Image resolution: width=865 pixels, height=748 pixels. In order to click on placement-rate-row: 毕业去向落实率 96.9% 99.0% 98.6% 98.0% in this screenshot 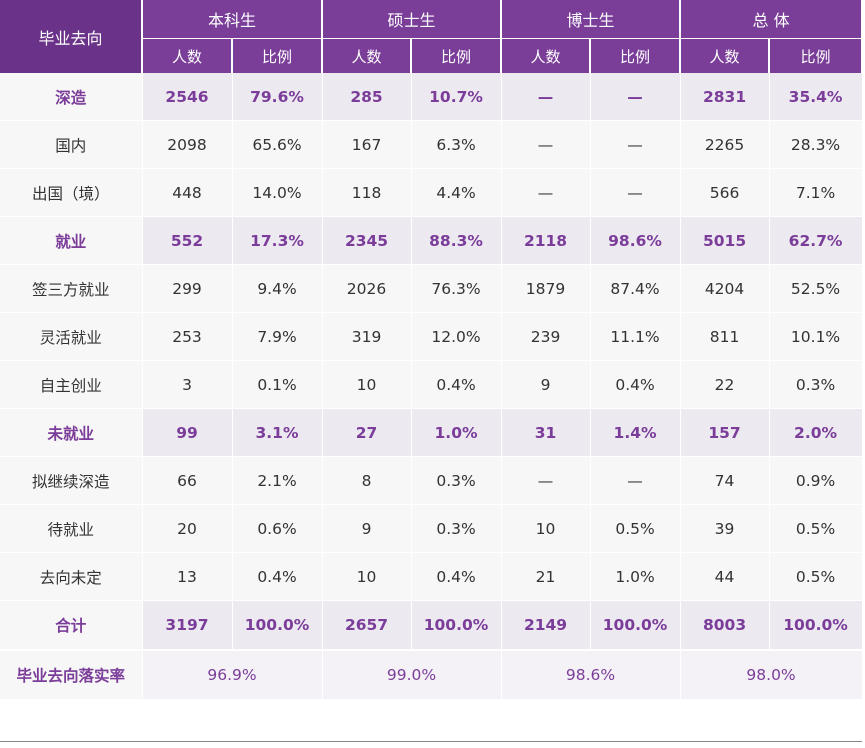, I will do `click(431, 674)`.